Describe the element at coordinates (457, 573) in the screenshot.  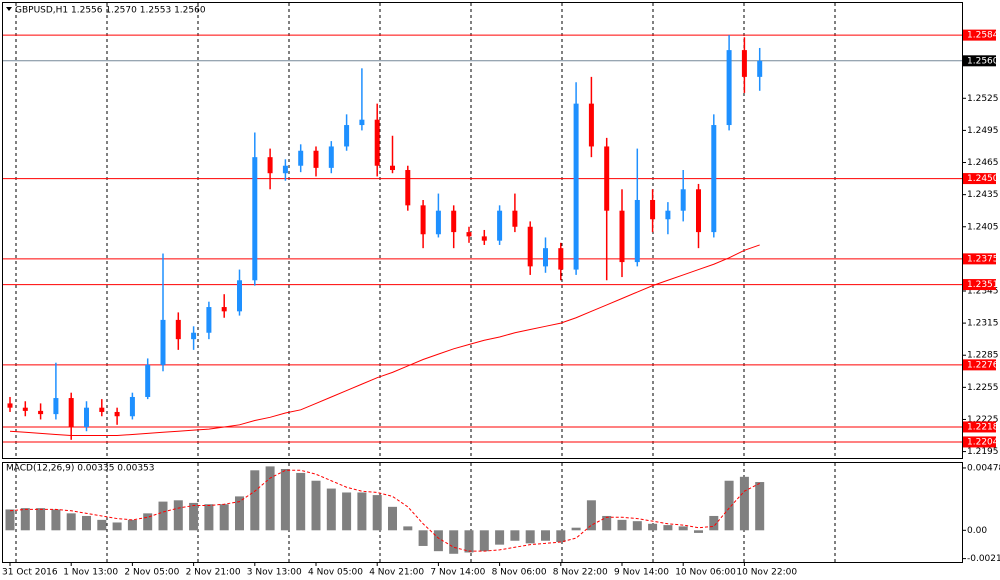
I see `x-tick-label: 7 Nov 14:00` at that location.